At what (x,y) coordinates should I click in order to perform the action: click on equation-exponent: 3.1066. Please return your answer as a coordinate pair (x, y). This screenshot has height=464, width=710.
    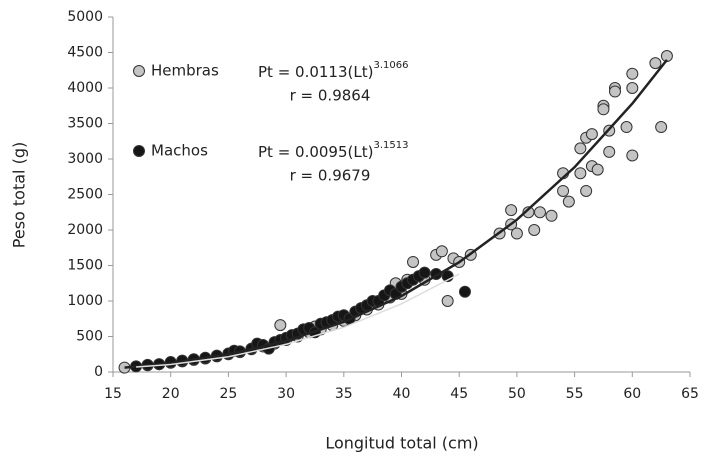
    Looking at the image, I should click on (390, 65).